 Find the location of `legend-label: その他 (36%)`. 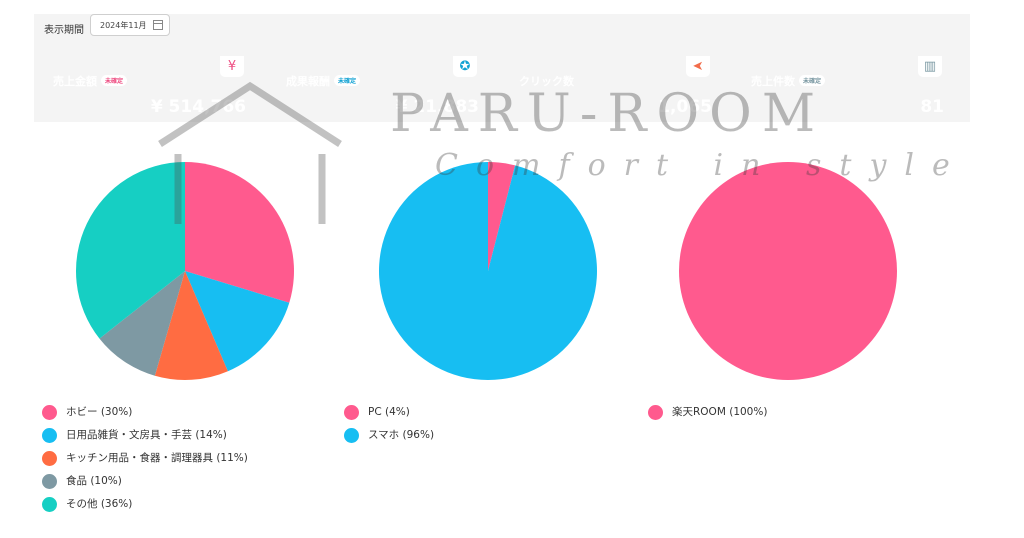

legend-label: その他 (36%) is located at coordinates (99, 504).